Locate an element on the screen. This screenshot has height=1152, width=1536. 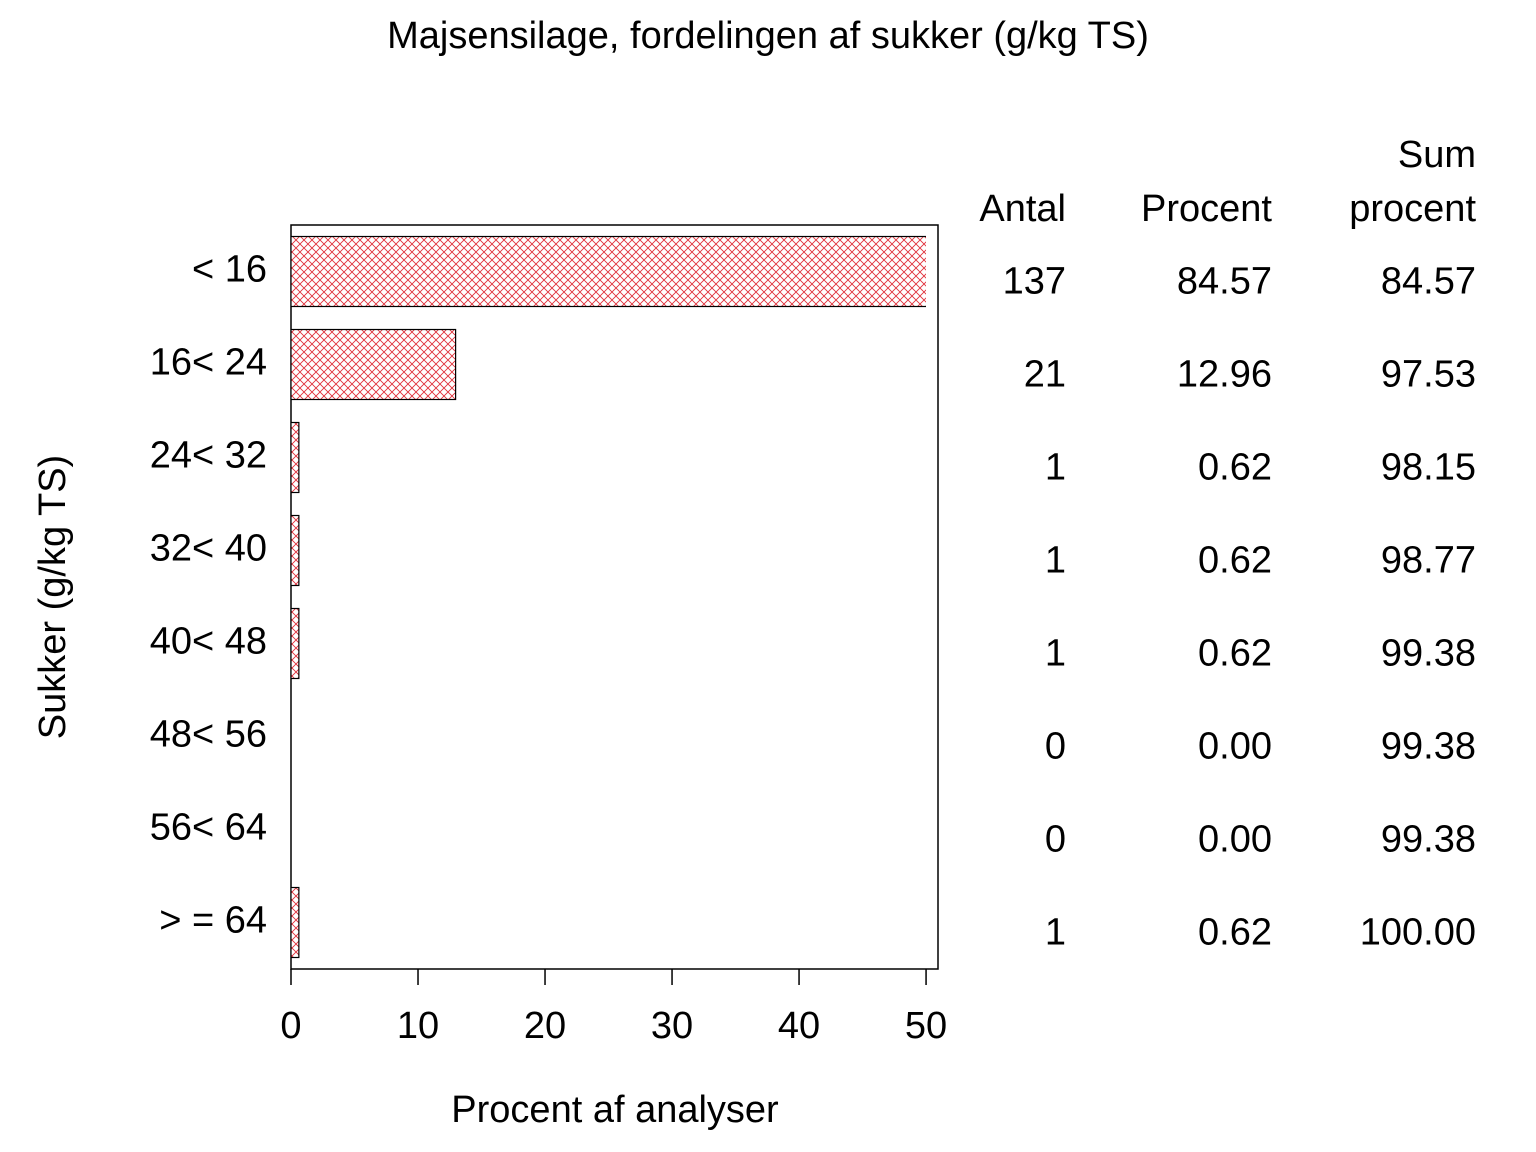
x-tick-label: 30 is located at coordinates (672, 1026).